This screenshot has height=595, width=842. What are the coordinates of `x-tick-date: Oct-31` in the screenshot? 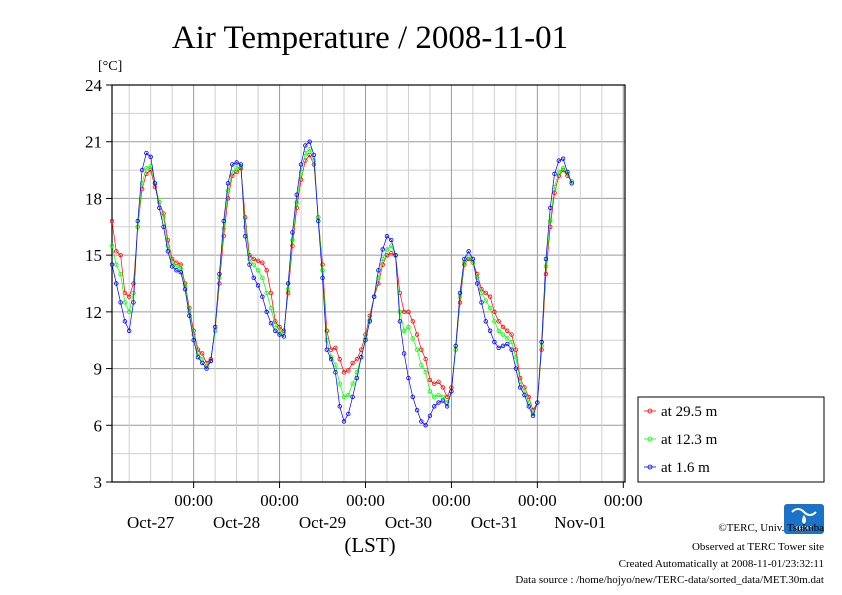 It's located at (494, 522).